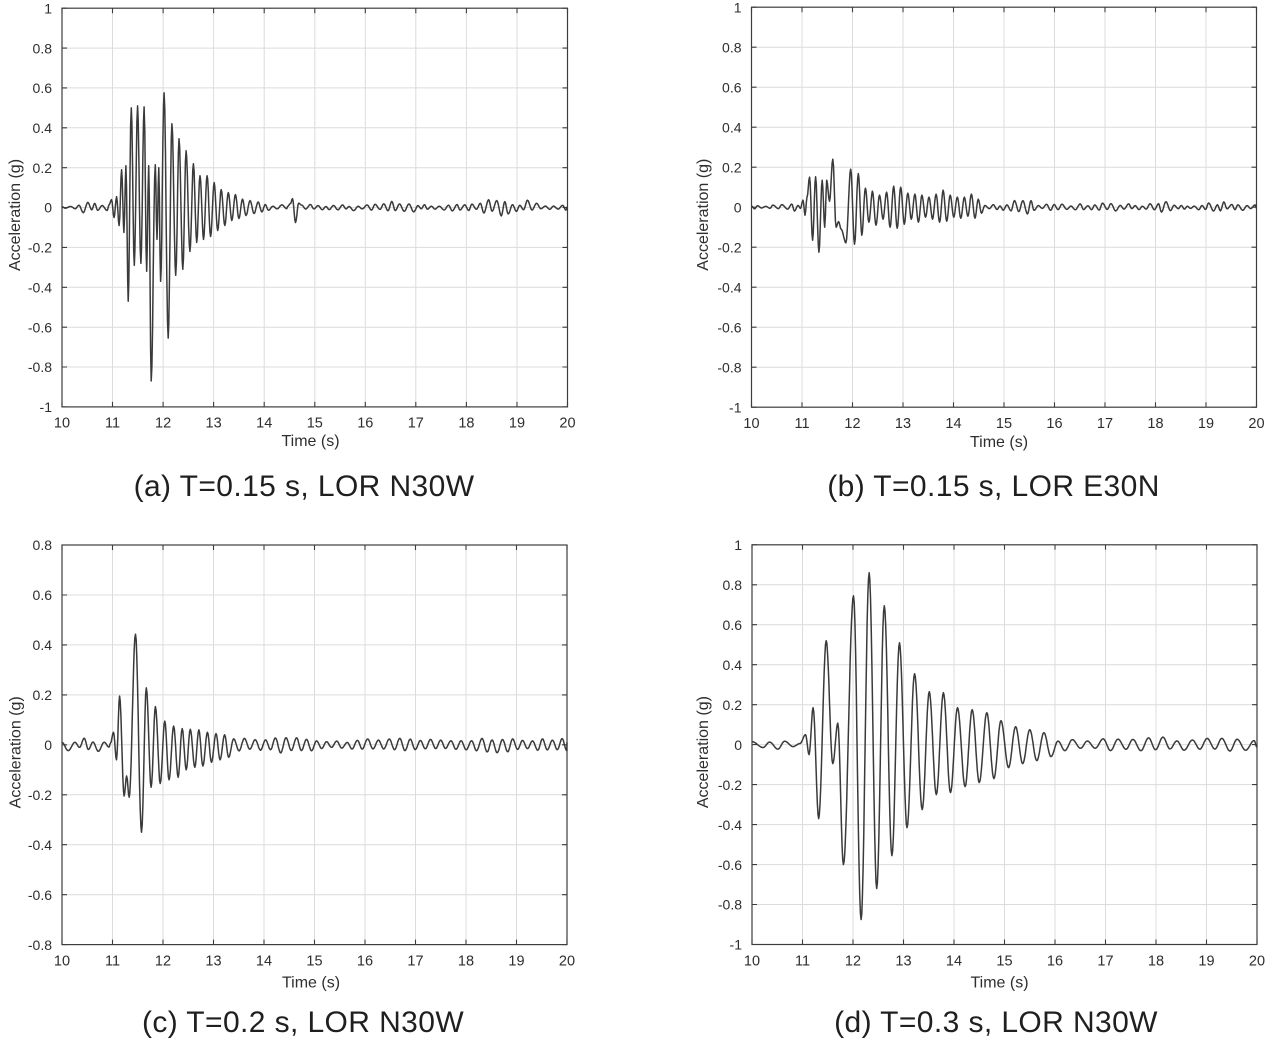 Image resolution: width=1273 pixels, height=1051 pixels. I want to click on svg-text: (d) T=0.3 s, LOR N30W, so click(996, 1022).